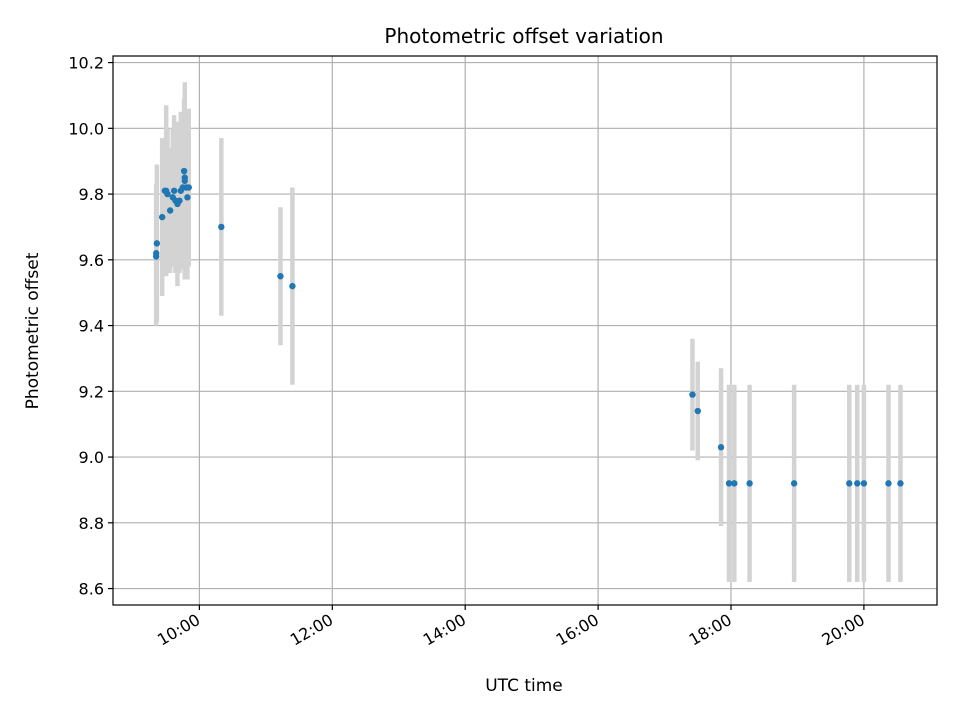  I want to click on y-tick-label: 9.0, so click(91, 457).